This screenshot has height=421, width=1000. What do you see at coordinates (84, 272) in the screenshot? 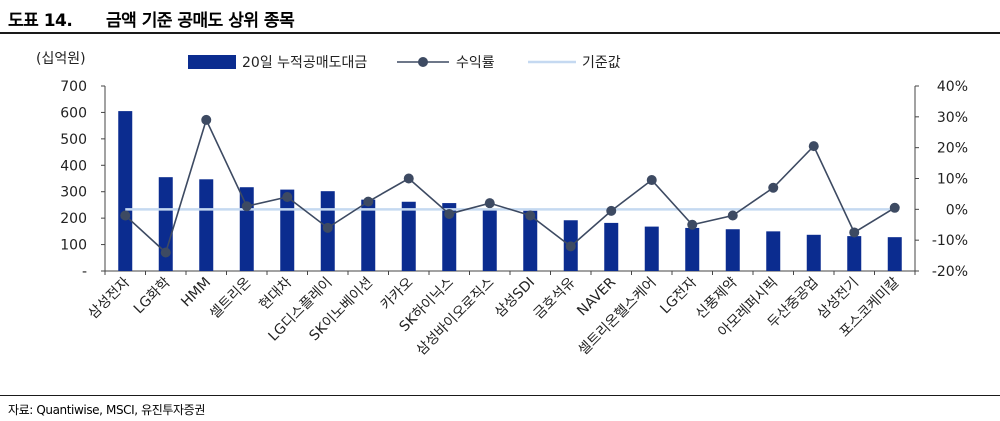
I see `y-left-tick-label: -` at bounding box center [84, 272].